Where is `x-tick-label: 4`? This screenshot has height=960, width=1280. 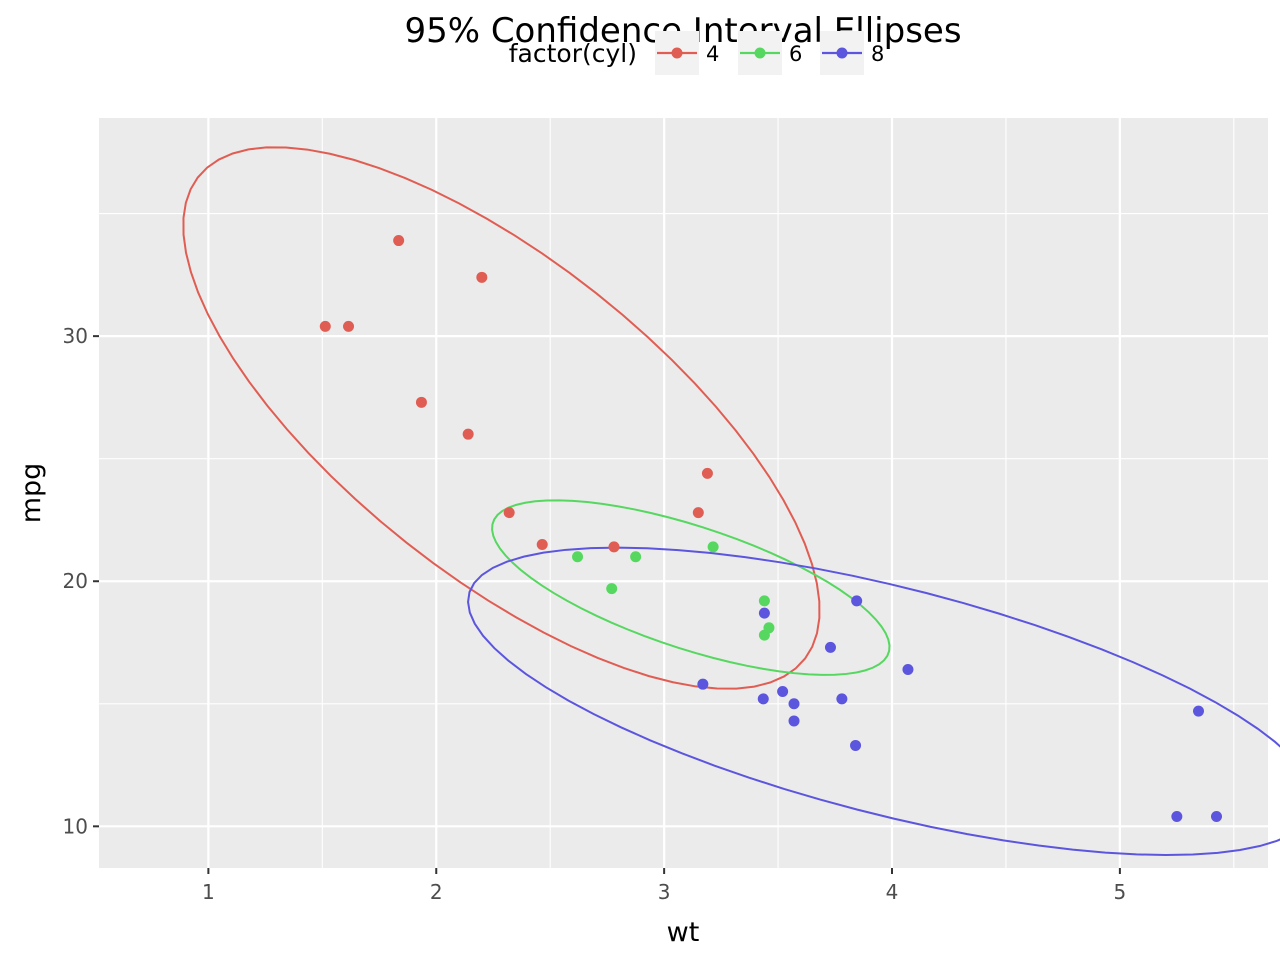
x-tick-label: 4 is located at coordinates (892, 892).